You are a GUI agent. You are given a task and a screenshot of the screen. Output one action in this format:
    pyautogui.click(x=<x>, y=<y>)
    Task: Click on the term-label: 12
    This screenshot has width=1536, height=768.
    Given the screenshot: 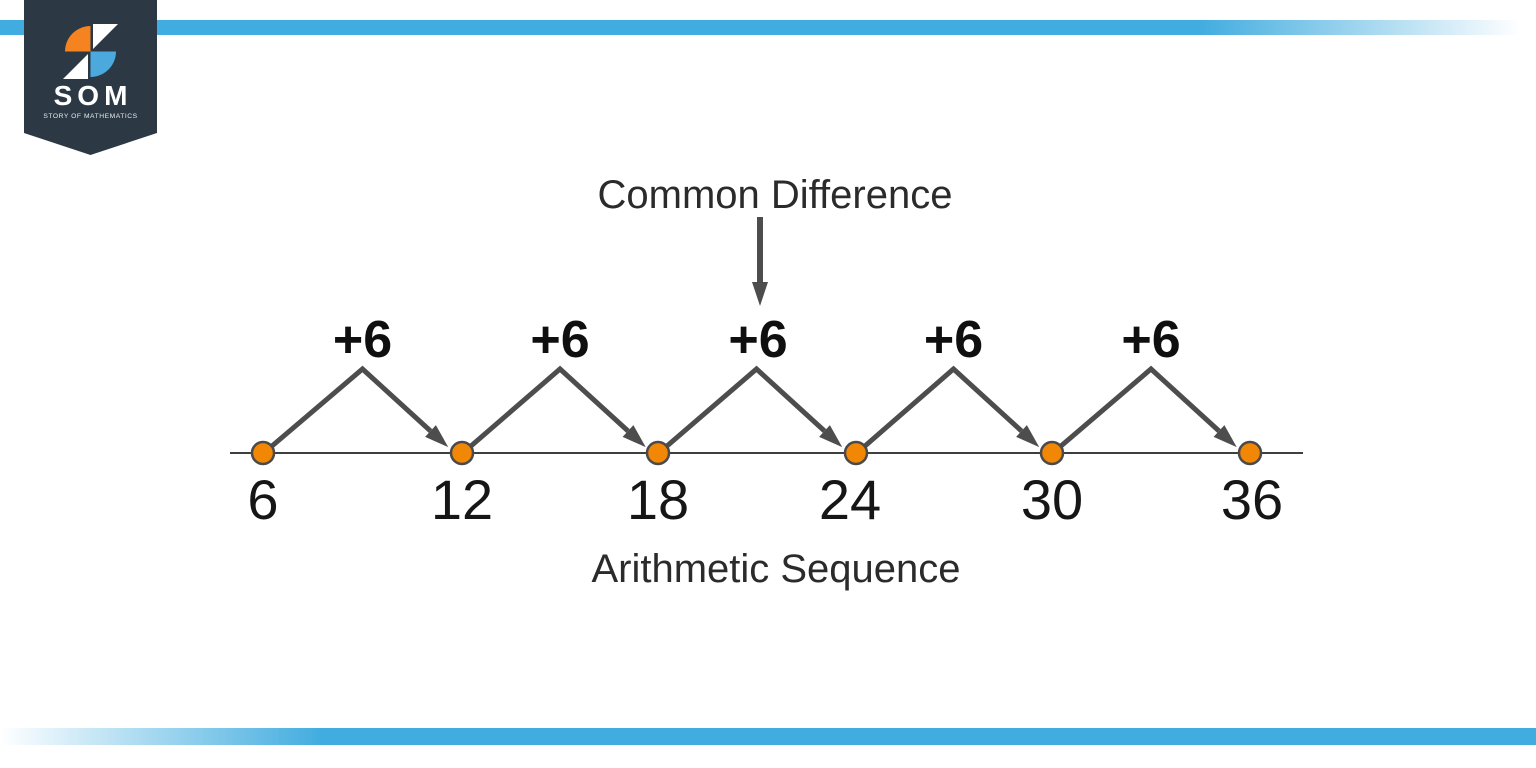 What is the action you would take?
    pyautogui.click(x=462, y=499)
    